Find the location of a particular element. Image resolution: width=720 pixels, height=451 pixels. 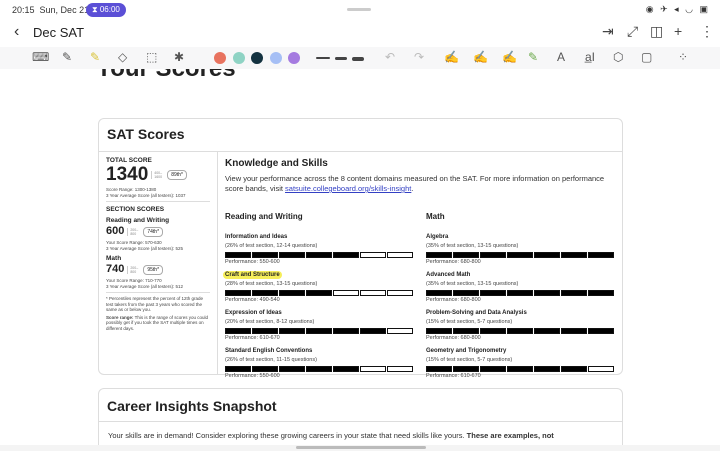

back-icon: ‹ is located at coordinates (17, 31).